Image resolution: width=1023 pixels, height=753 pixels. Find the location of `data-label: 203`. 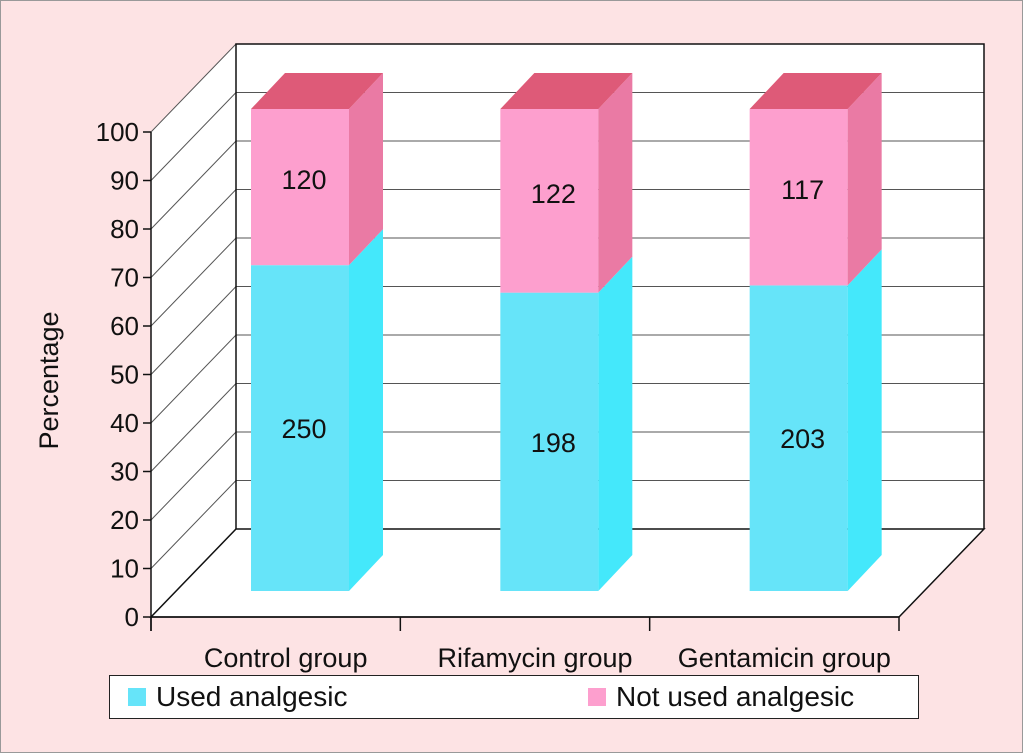

data-label: 203 is located at coordinates (802, 439).